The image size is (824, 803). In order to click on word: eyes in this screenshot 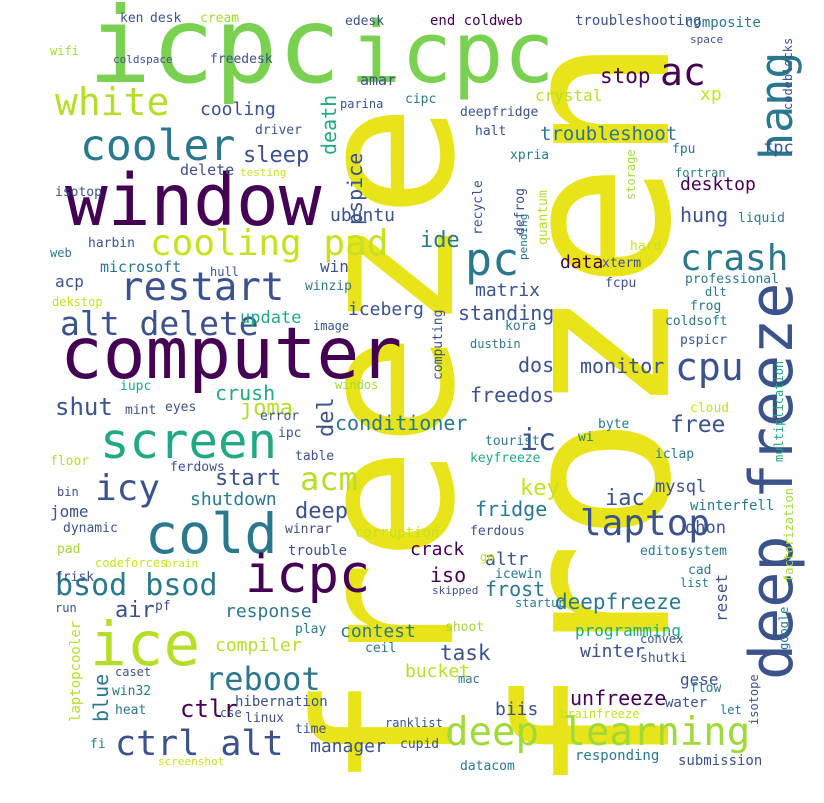, I will do `click(180, 407)`.